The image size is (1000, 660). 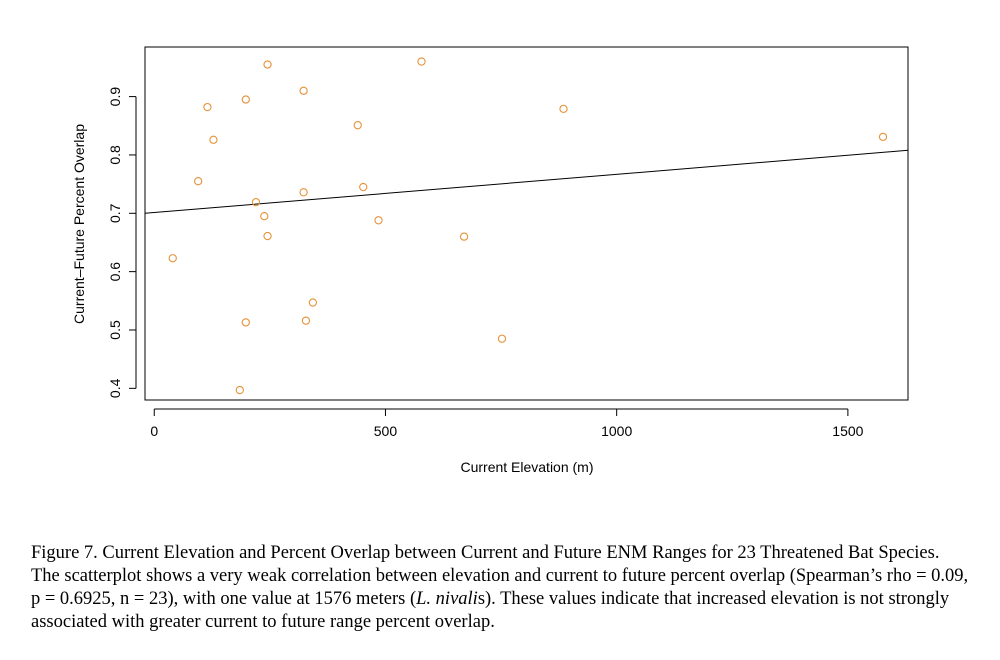 I want to click on x-tick-label: 1000, so click(x=616, y=431).